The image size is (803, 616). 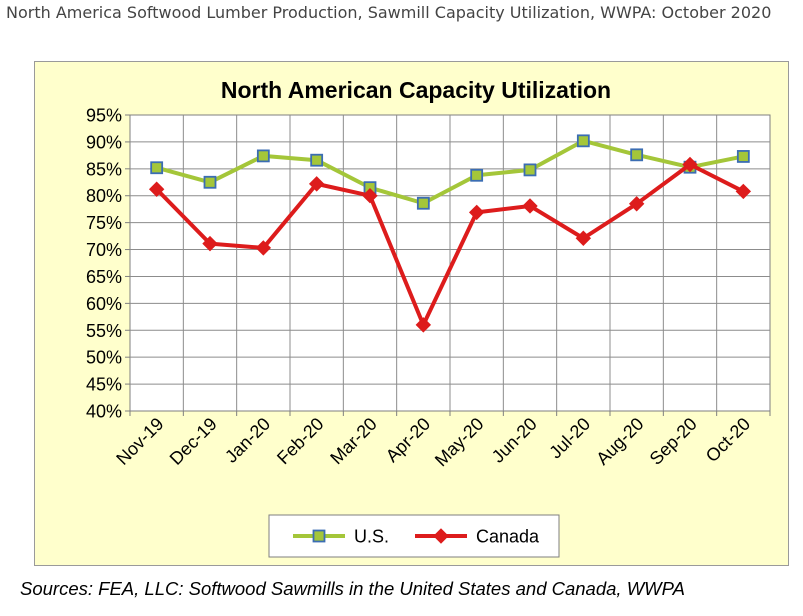 I want to click on chart-title: North American Capacity Utilization, so click(x=416, y=90).